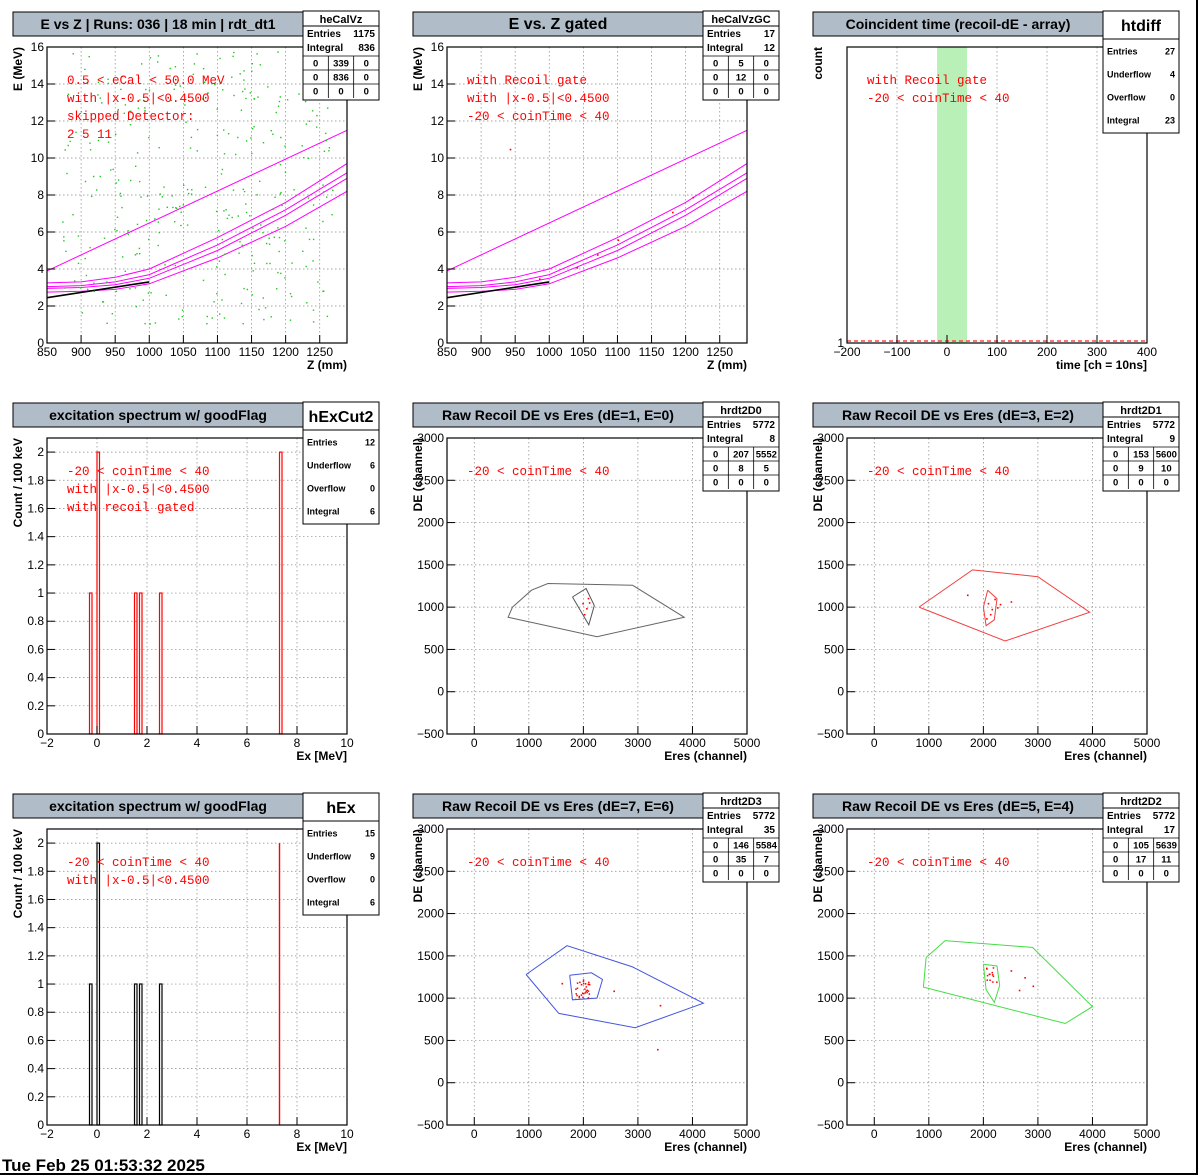 This screenshot has width=1198, height=1175. Describe the element at coordinates (35, 480) in the screenshot. I see `y-tick-label: 1.8` at that location.